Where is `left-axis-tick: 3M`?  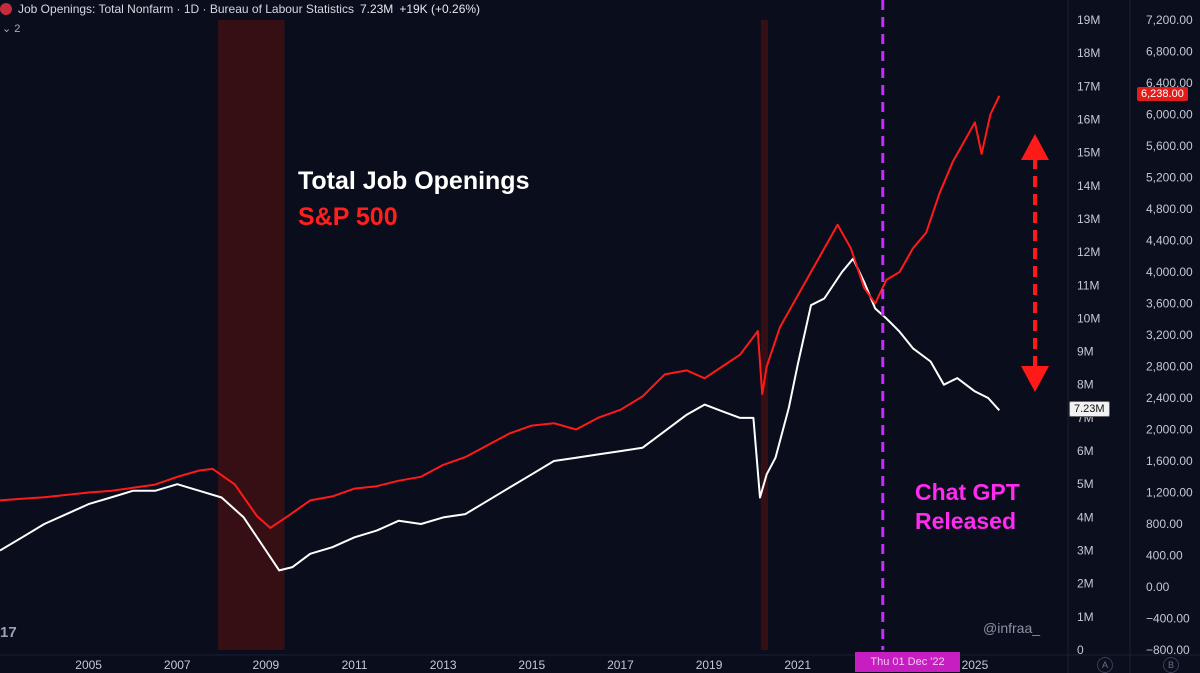
left-axis-tick: 3M is located at coordinates (1085, 551).